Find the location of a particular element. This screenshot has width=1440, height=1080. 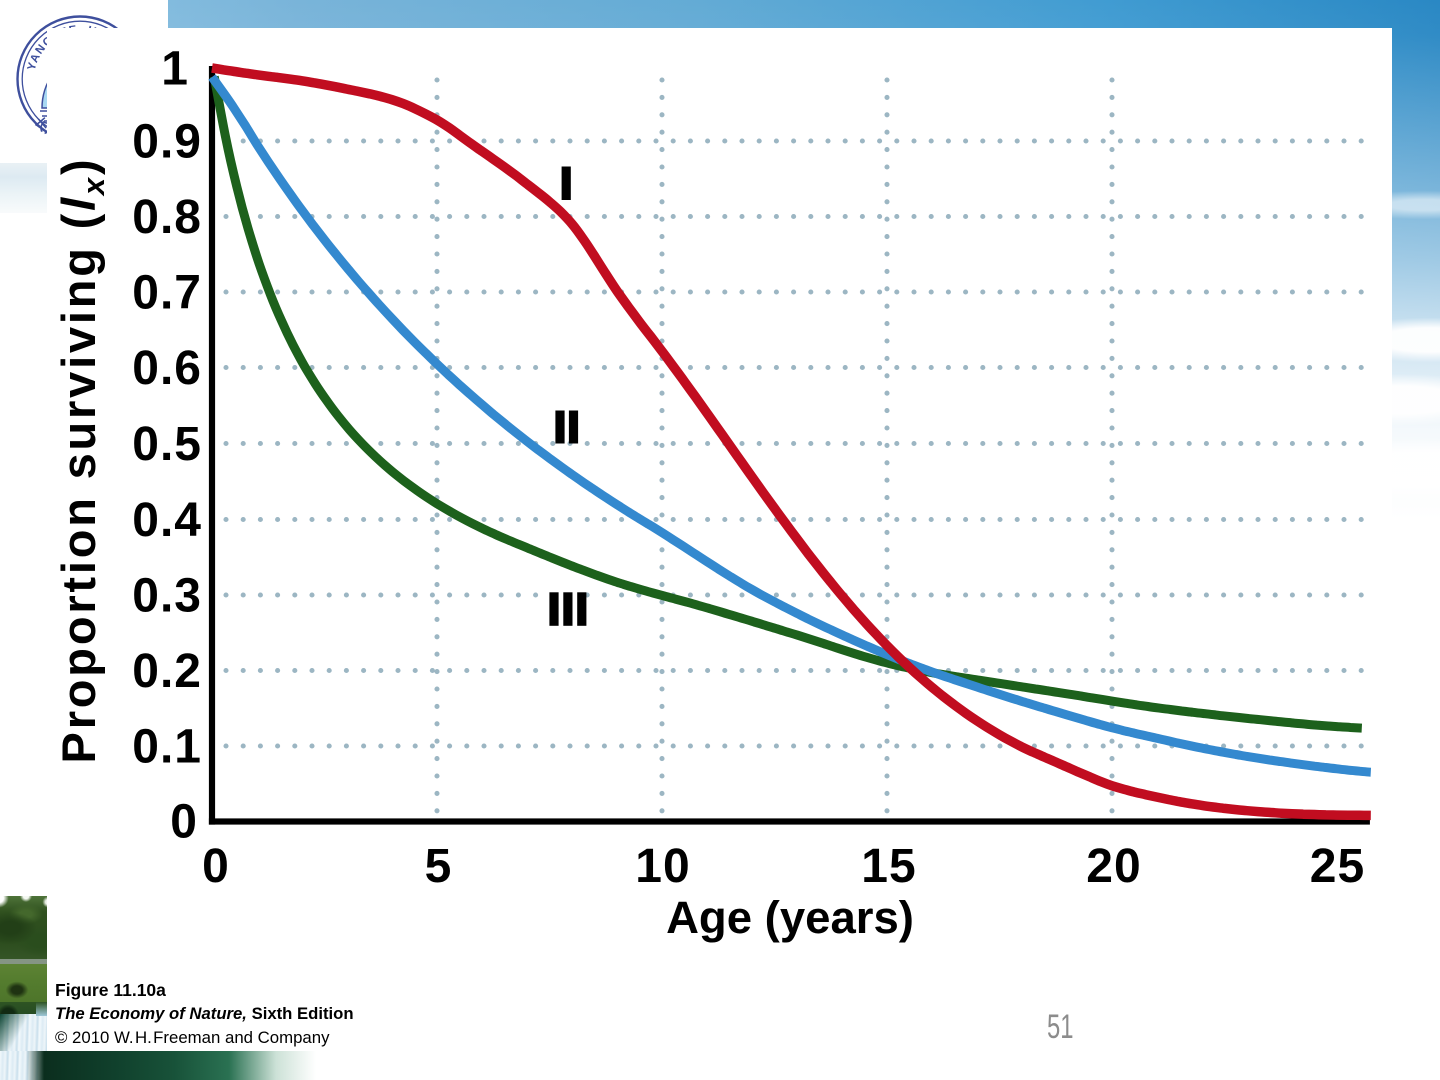

svg-text: 15 is located at coordinates (888, 866).